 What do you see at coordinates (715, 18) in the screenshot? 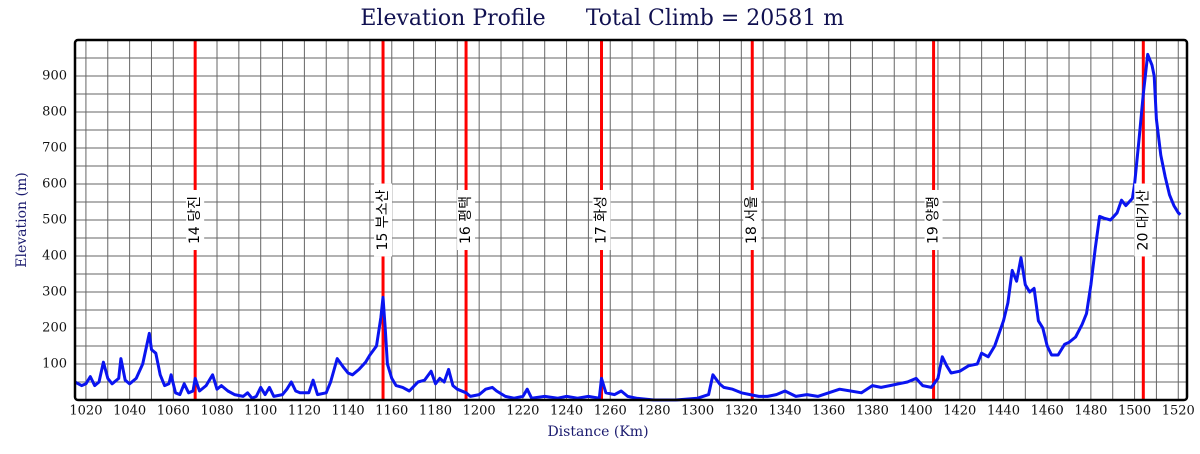
I see `chart-subtitle: Total Climb = 20581 m` at bounding box center [715, 18].